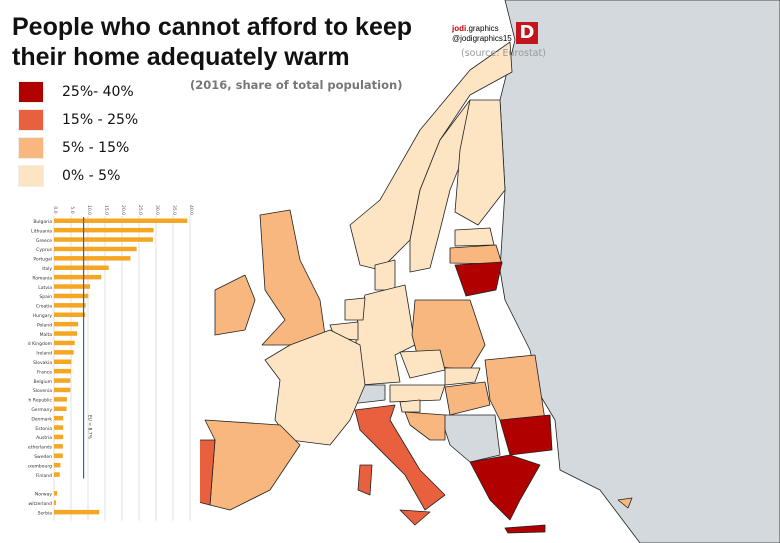 Image resolution: width=780 pixels, height=543 pixels. I want to click on lithuania, so click(478, 279).